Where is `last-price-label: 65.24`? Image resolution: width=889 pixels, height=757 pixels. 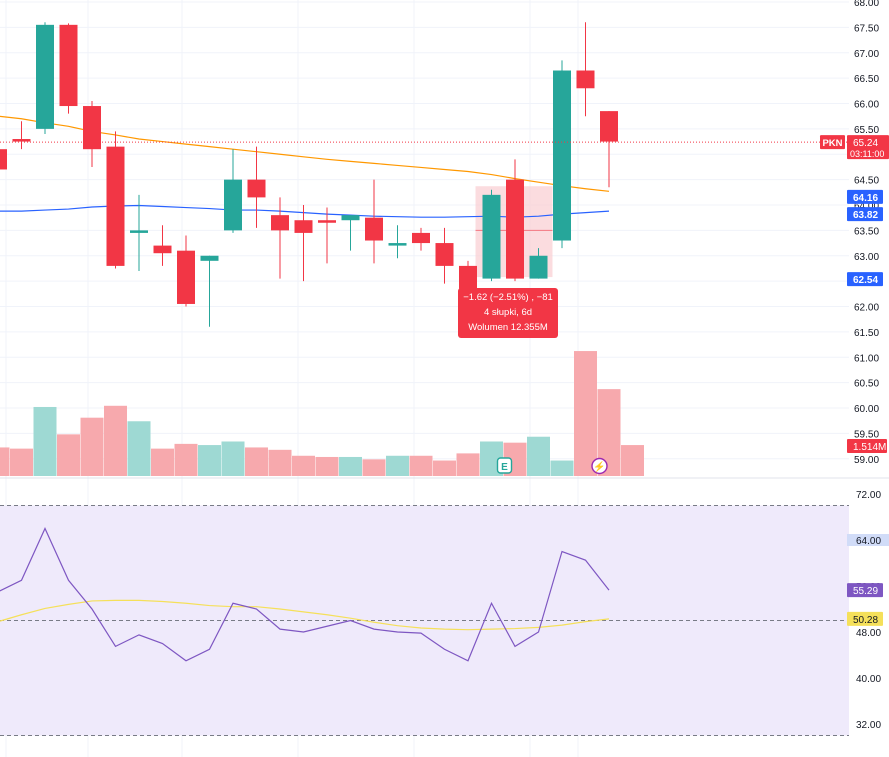
last-price-label: 65.24 is located at coordinates (865, 143).